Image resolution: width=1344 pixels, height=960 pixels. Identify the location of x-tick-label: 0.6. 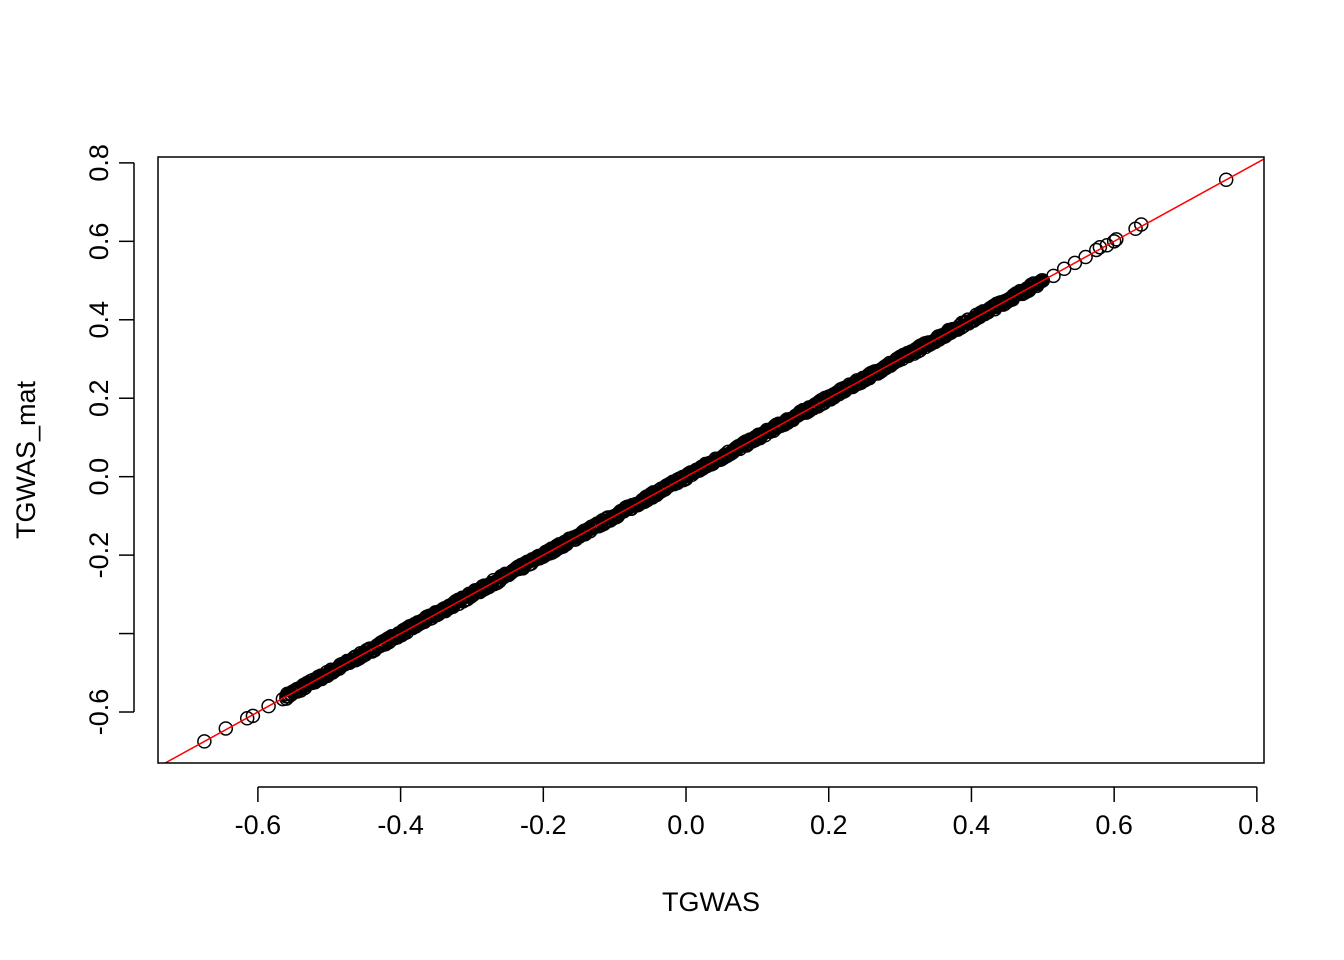
(1114, 825).